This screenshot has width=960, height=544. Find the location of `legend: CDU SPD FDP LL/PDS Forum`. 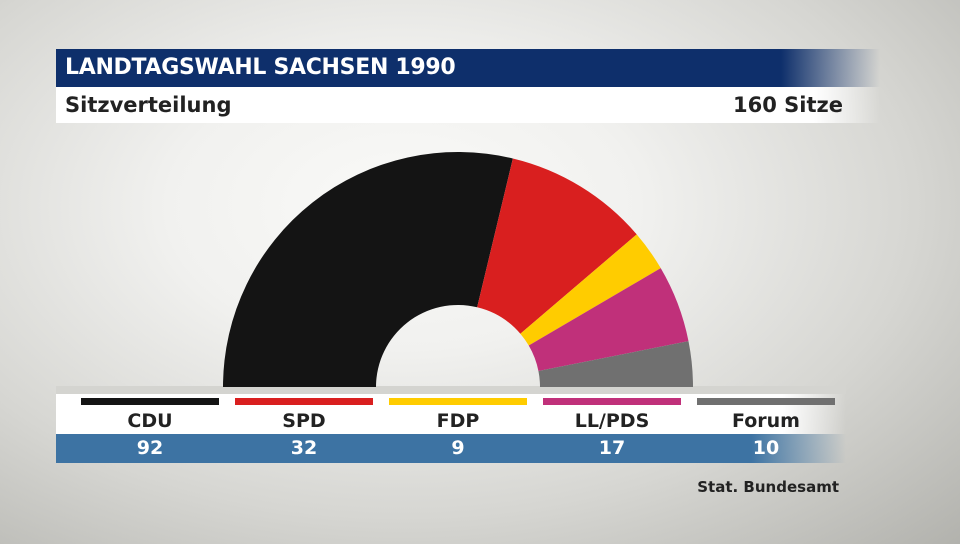

legend: CDU SPD FDP LL/PDS Forum is located at coordinates (451, 414).